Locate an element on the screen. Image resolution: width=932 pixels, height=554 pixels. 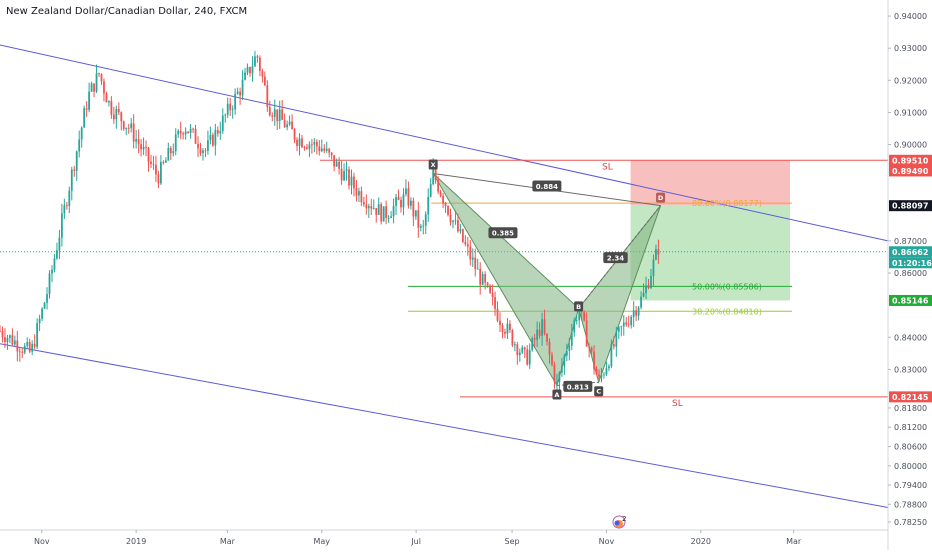
price-badge-label: 0.86662 is located at coordinates (910, 252).